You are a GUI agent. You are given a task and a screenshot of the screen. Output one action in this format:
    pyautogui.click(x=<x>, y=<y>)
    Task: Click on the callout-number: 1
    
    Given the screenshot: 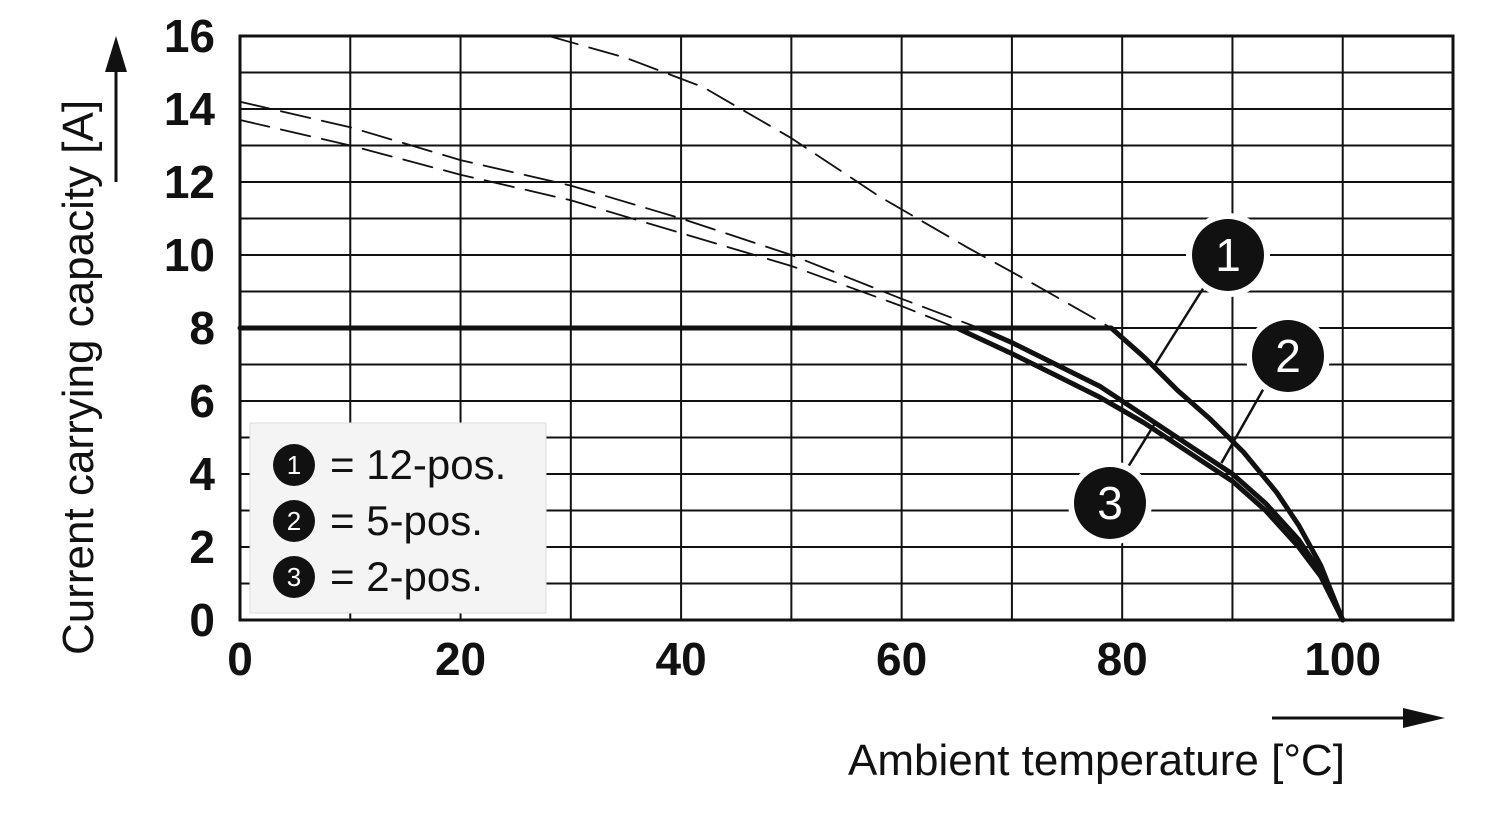 What is the action you would take?
    pyautogui.click(x=1228, y=255)
    